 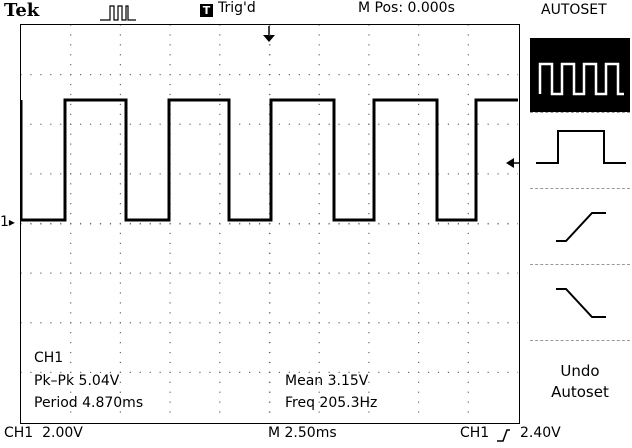 What do you see at coordinates (7, 222) in the screenshot?
I see `ch1-ground-marker: 1▸` at bounding box center [7, 222].